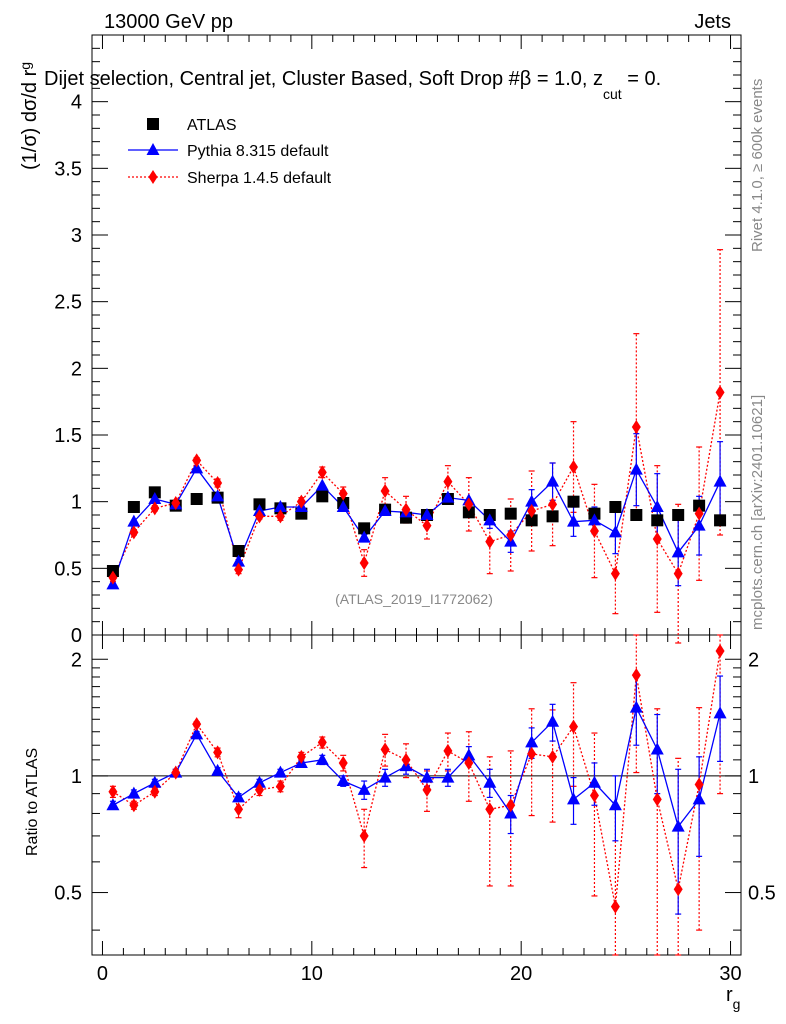  What do you see at coordinates (258, 151) in the screenshot?
I see `legend-label: Pythia 8.315 default` at bounding box center [258, 151].